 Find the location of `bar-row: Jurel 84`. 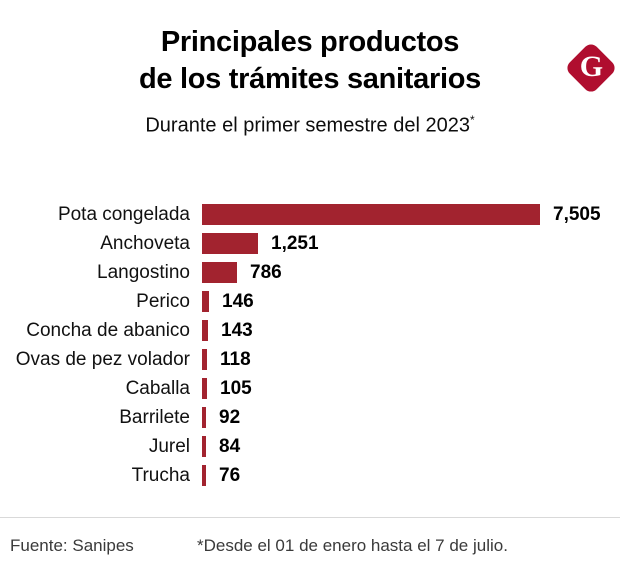

bar-row: Jurel 84 is located at coordinates (310, 446).